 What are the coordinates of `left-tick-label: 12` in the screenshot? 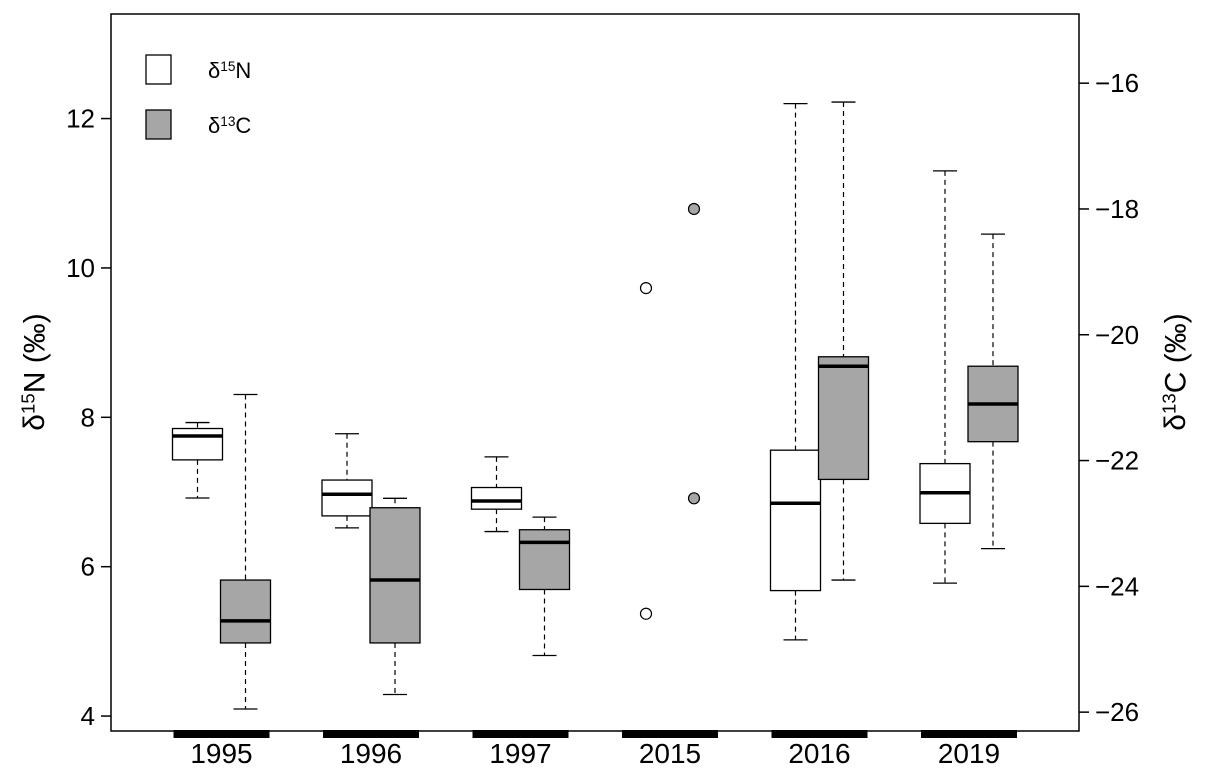 It's located at (80, 119).